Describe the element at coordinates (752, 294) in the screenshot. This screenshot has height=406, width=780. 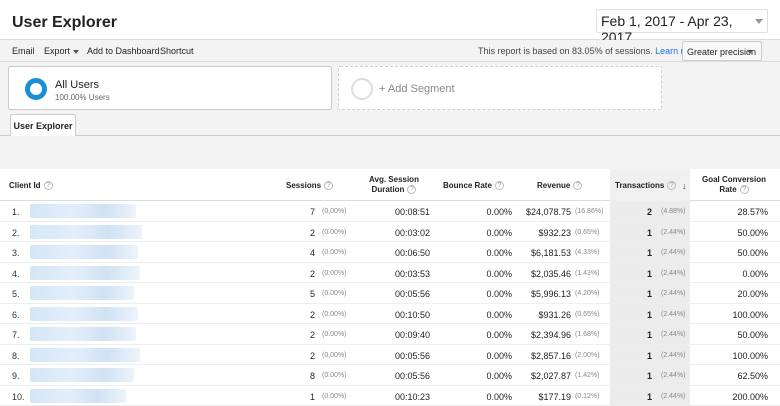
I see `goal-conversion-rate-value: 20.00%` at that location.